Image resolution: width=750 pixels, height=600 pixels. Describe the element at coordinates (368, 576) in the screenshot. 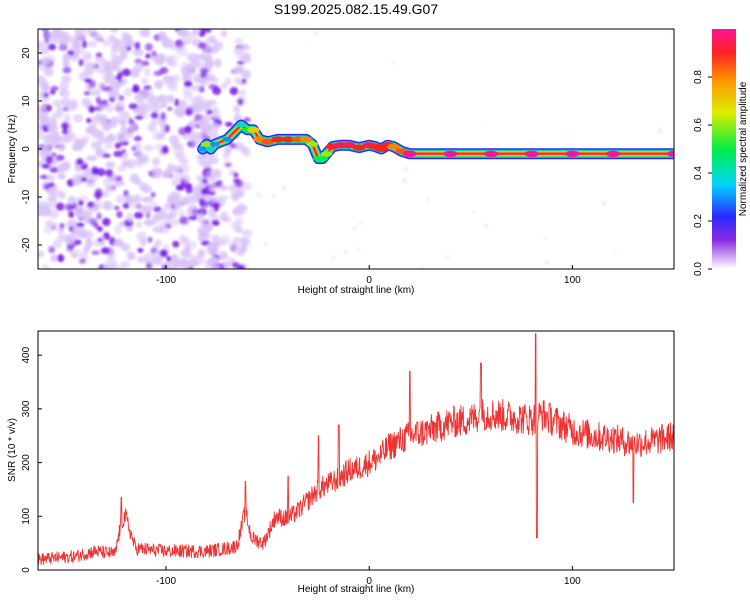

I see `snr-x-ticks: -100 0 100` at that location.